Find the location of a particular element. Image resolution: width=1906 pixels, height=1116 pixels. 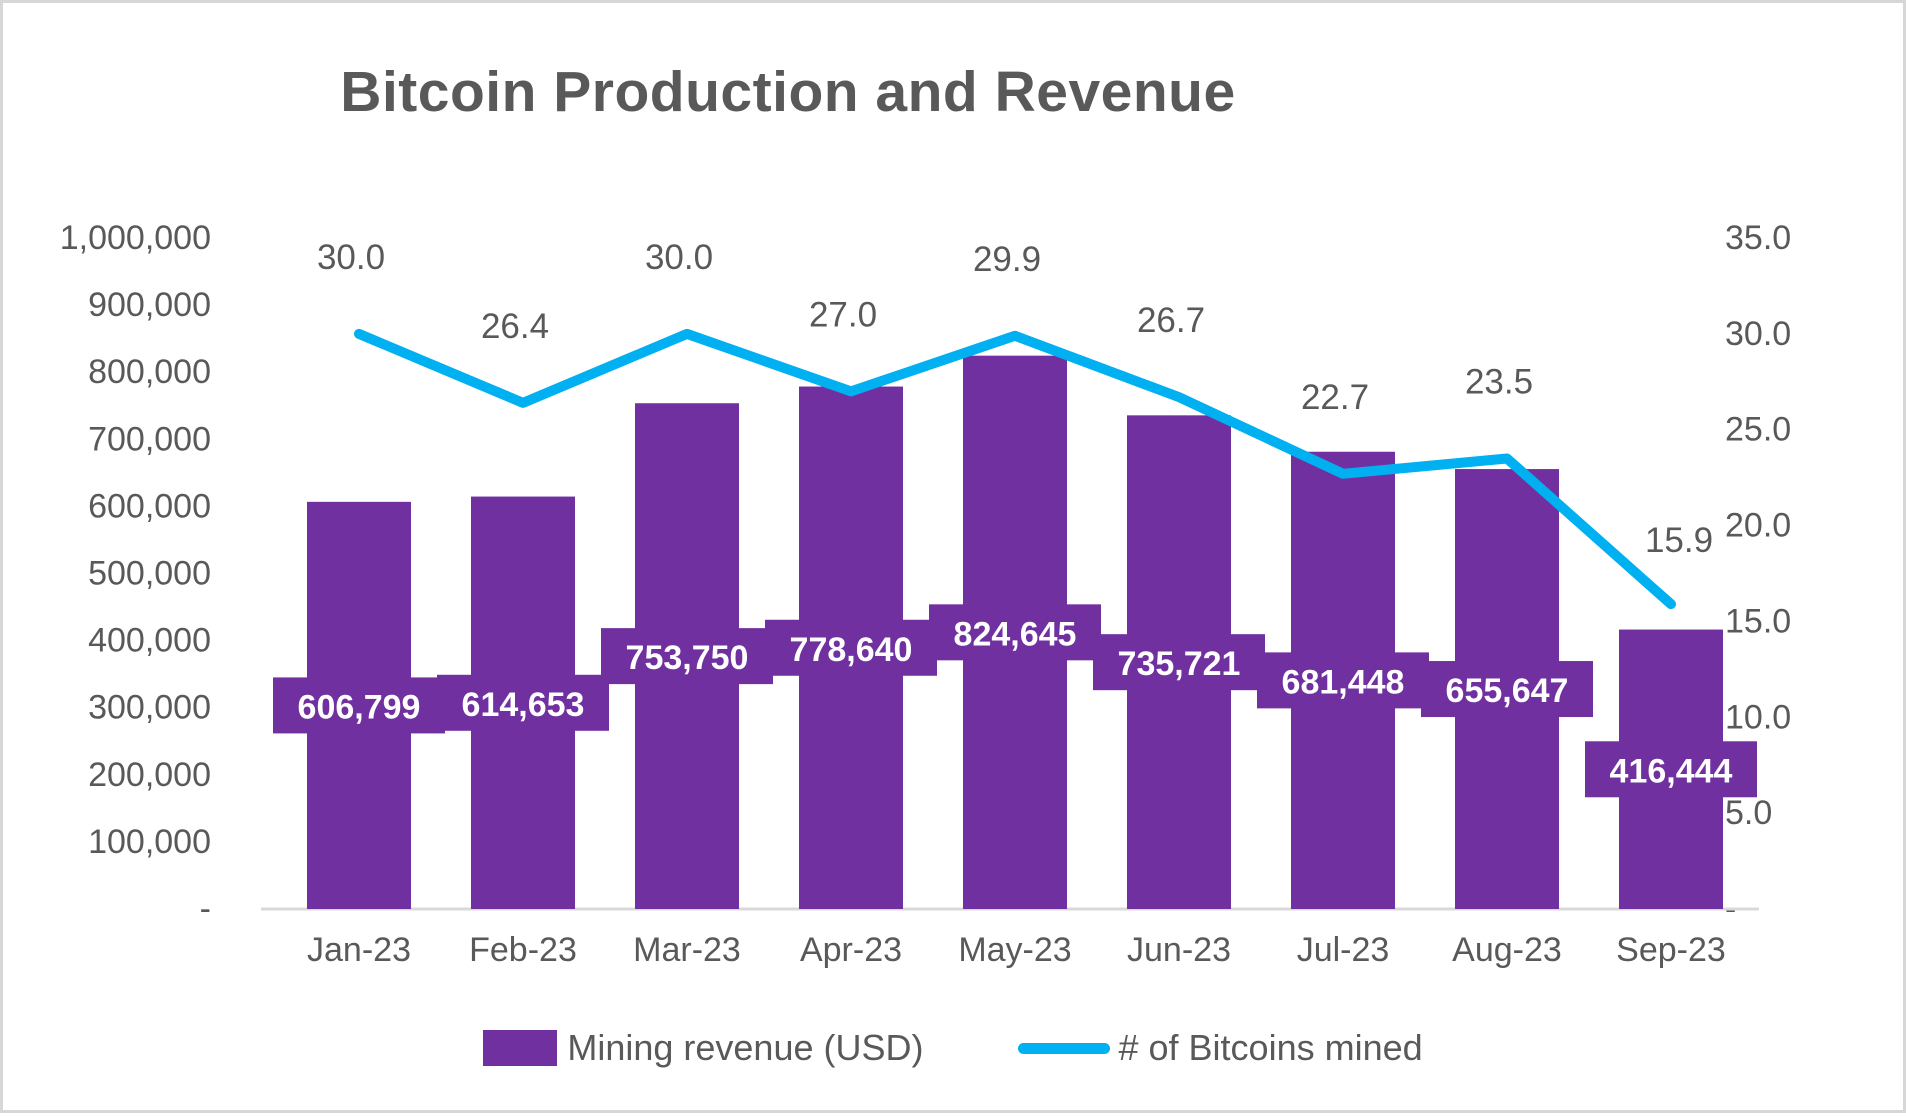

bar-value-label: 778,640 is located at coordinates (851, 650).